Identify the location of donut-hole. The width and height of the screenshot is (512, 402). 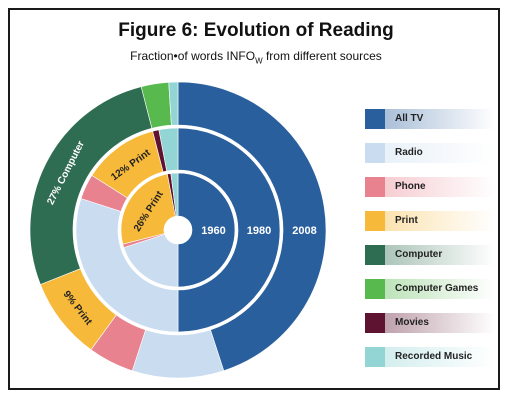
(178, 230).